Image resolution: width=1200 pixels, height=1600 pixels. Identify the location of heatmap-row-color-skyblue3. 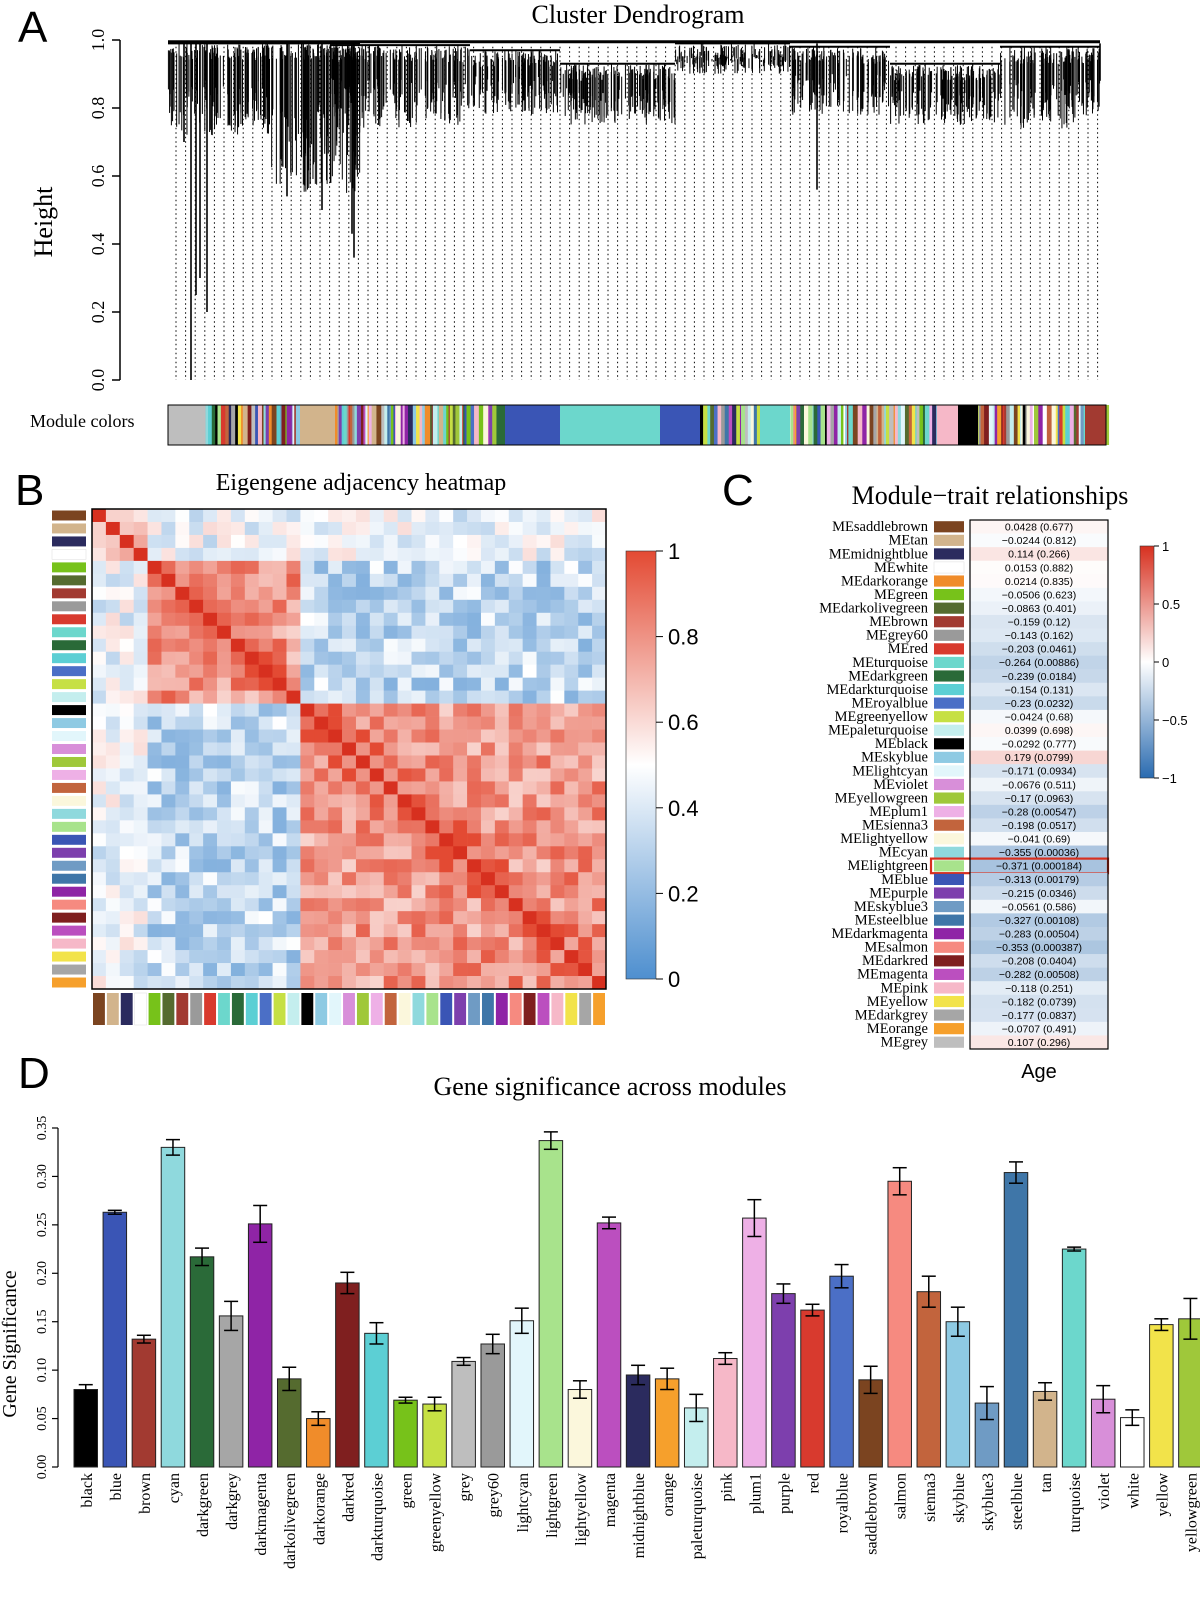
(69, 865).